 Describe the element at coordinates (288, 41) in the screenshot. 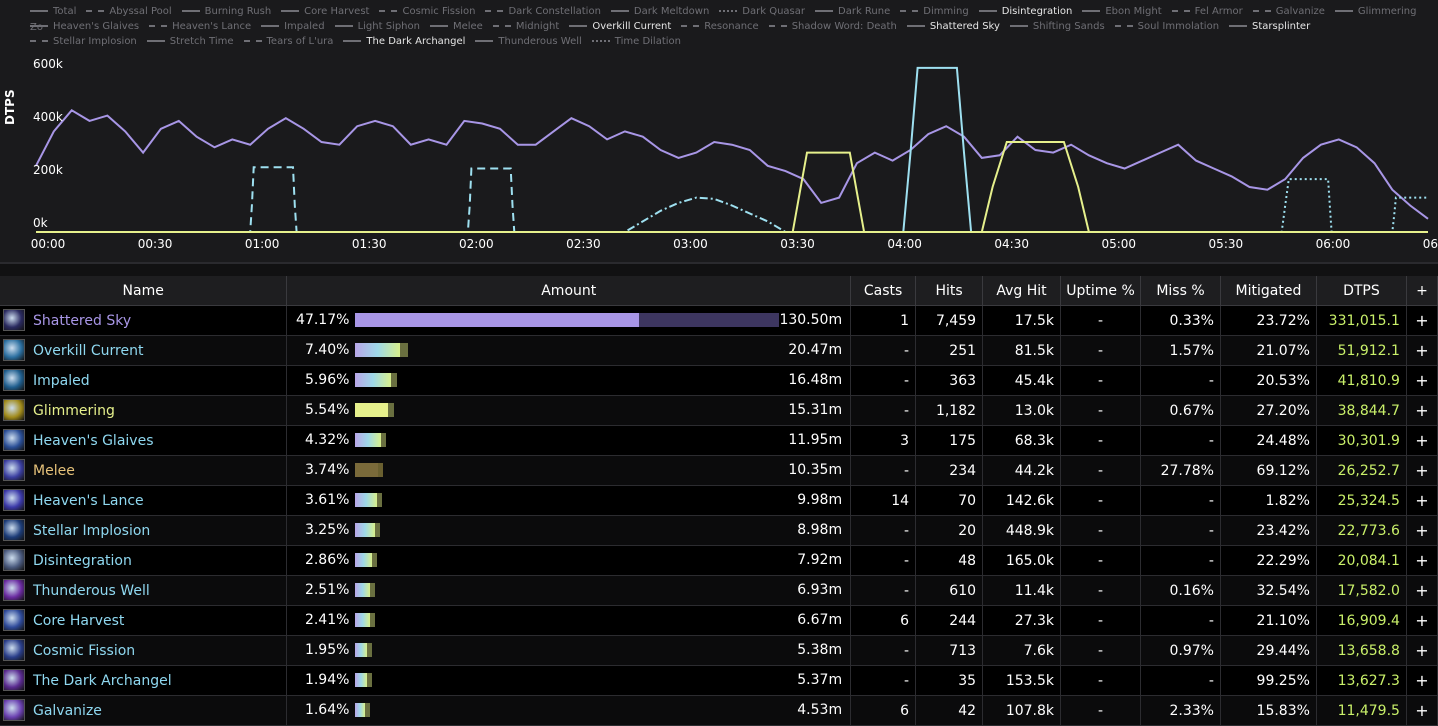

I see `legend-item: Tears of L'ura` at that location.